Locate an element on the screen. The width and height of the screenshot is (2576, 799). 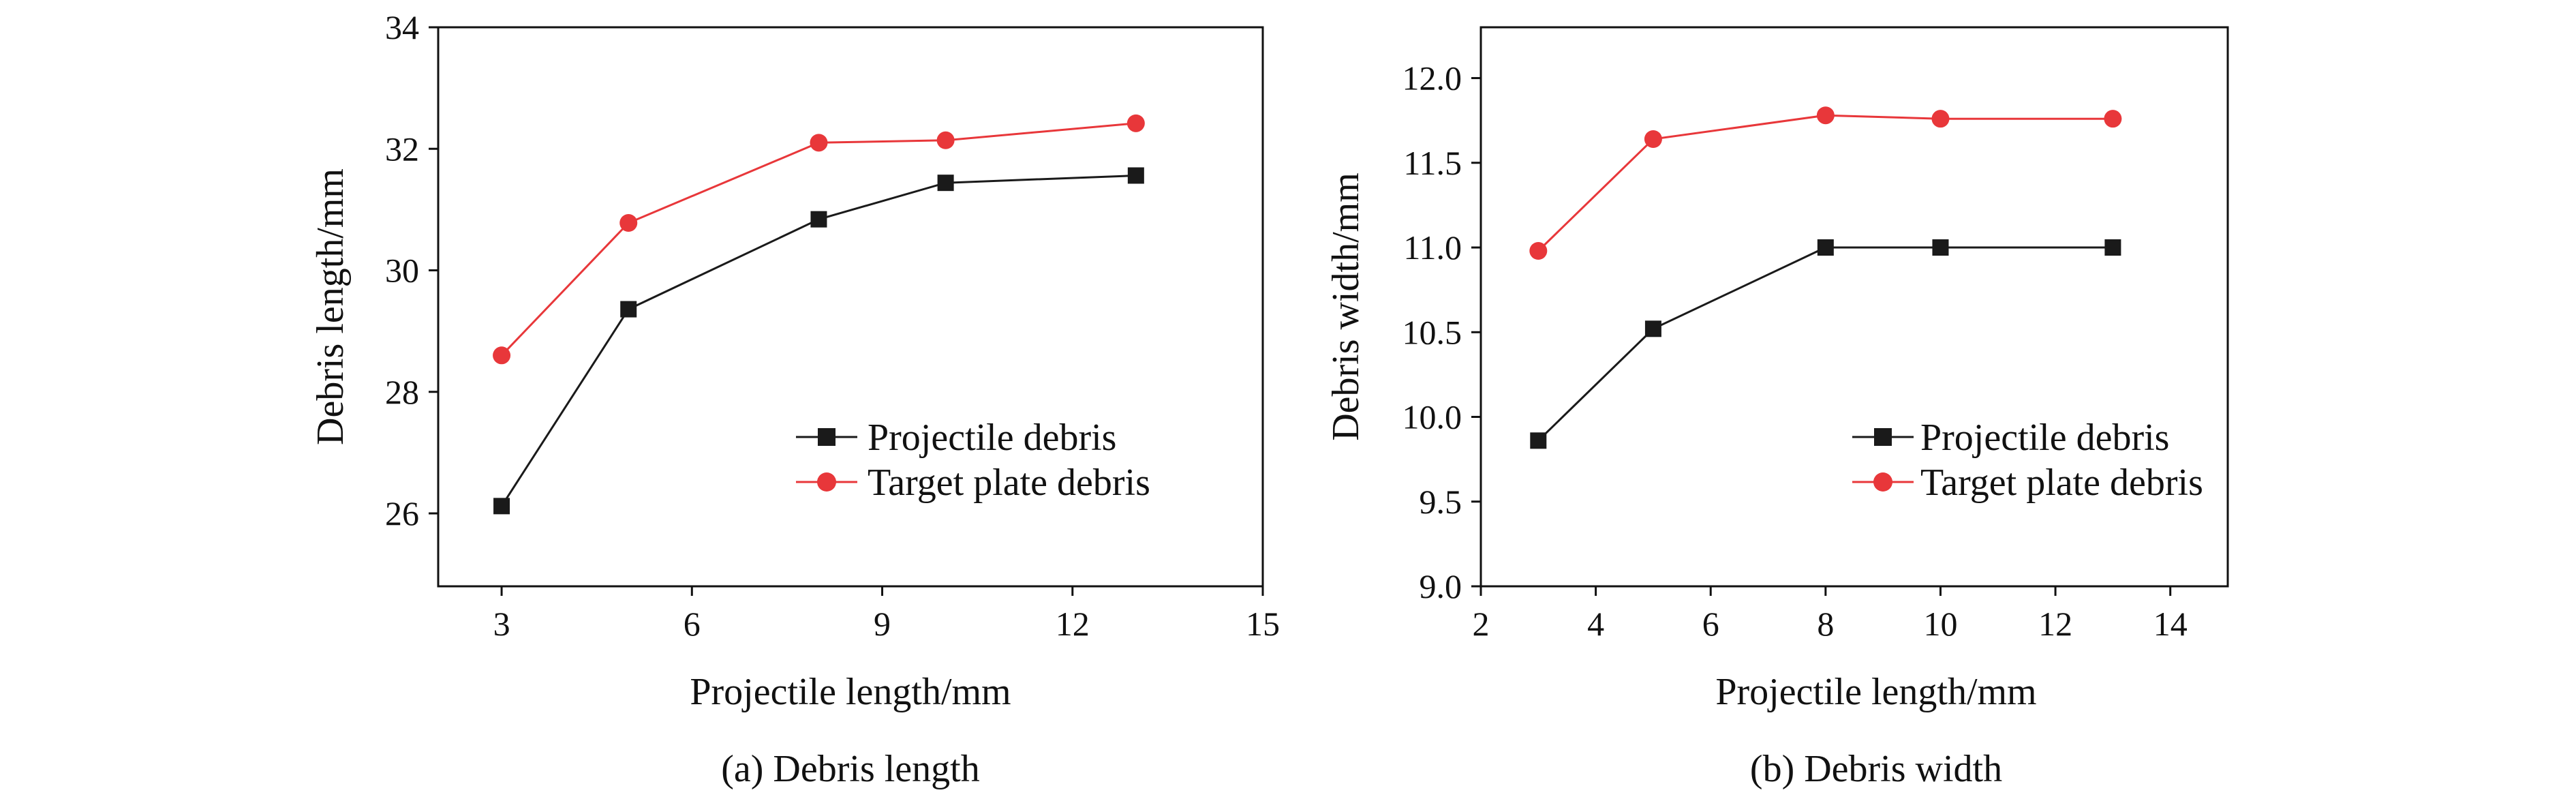
chart-a-y-axis-title: Debris length/mm is located at coordinates (330, 306).